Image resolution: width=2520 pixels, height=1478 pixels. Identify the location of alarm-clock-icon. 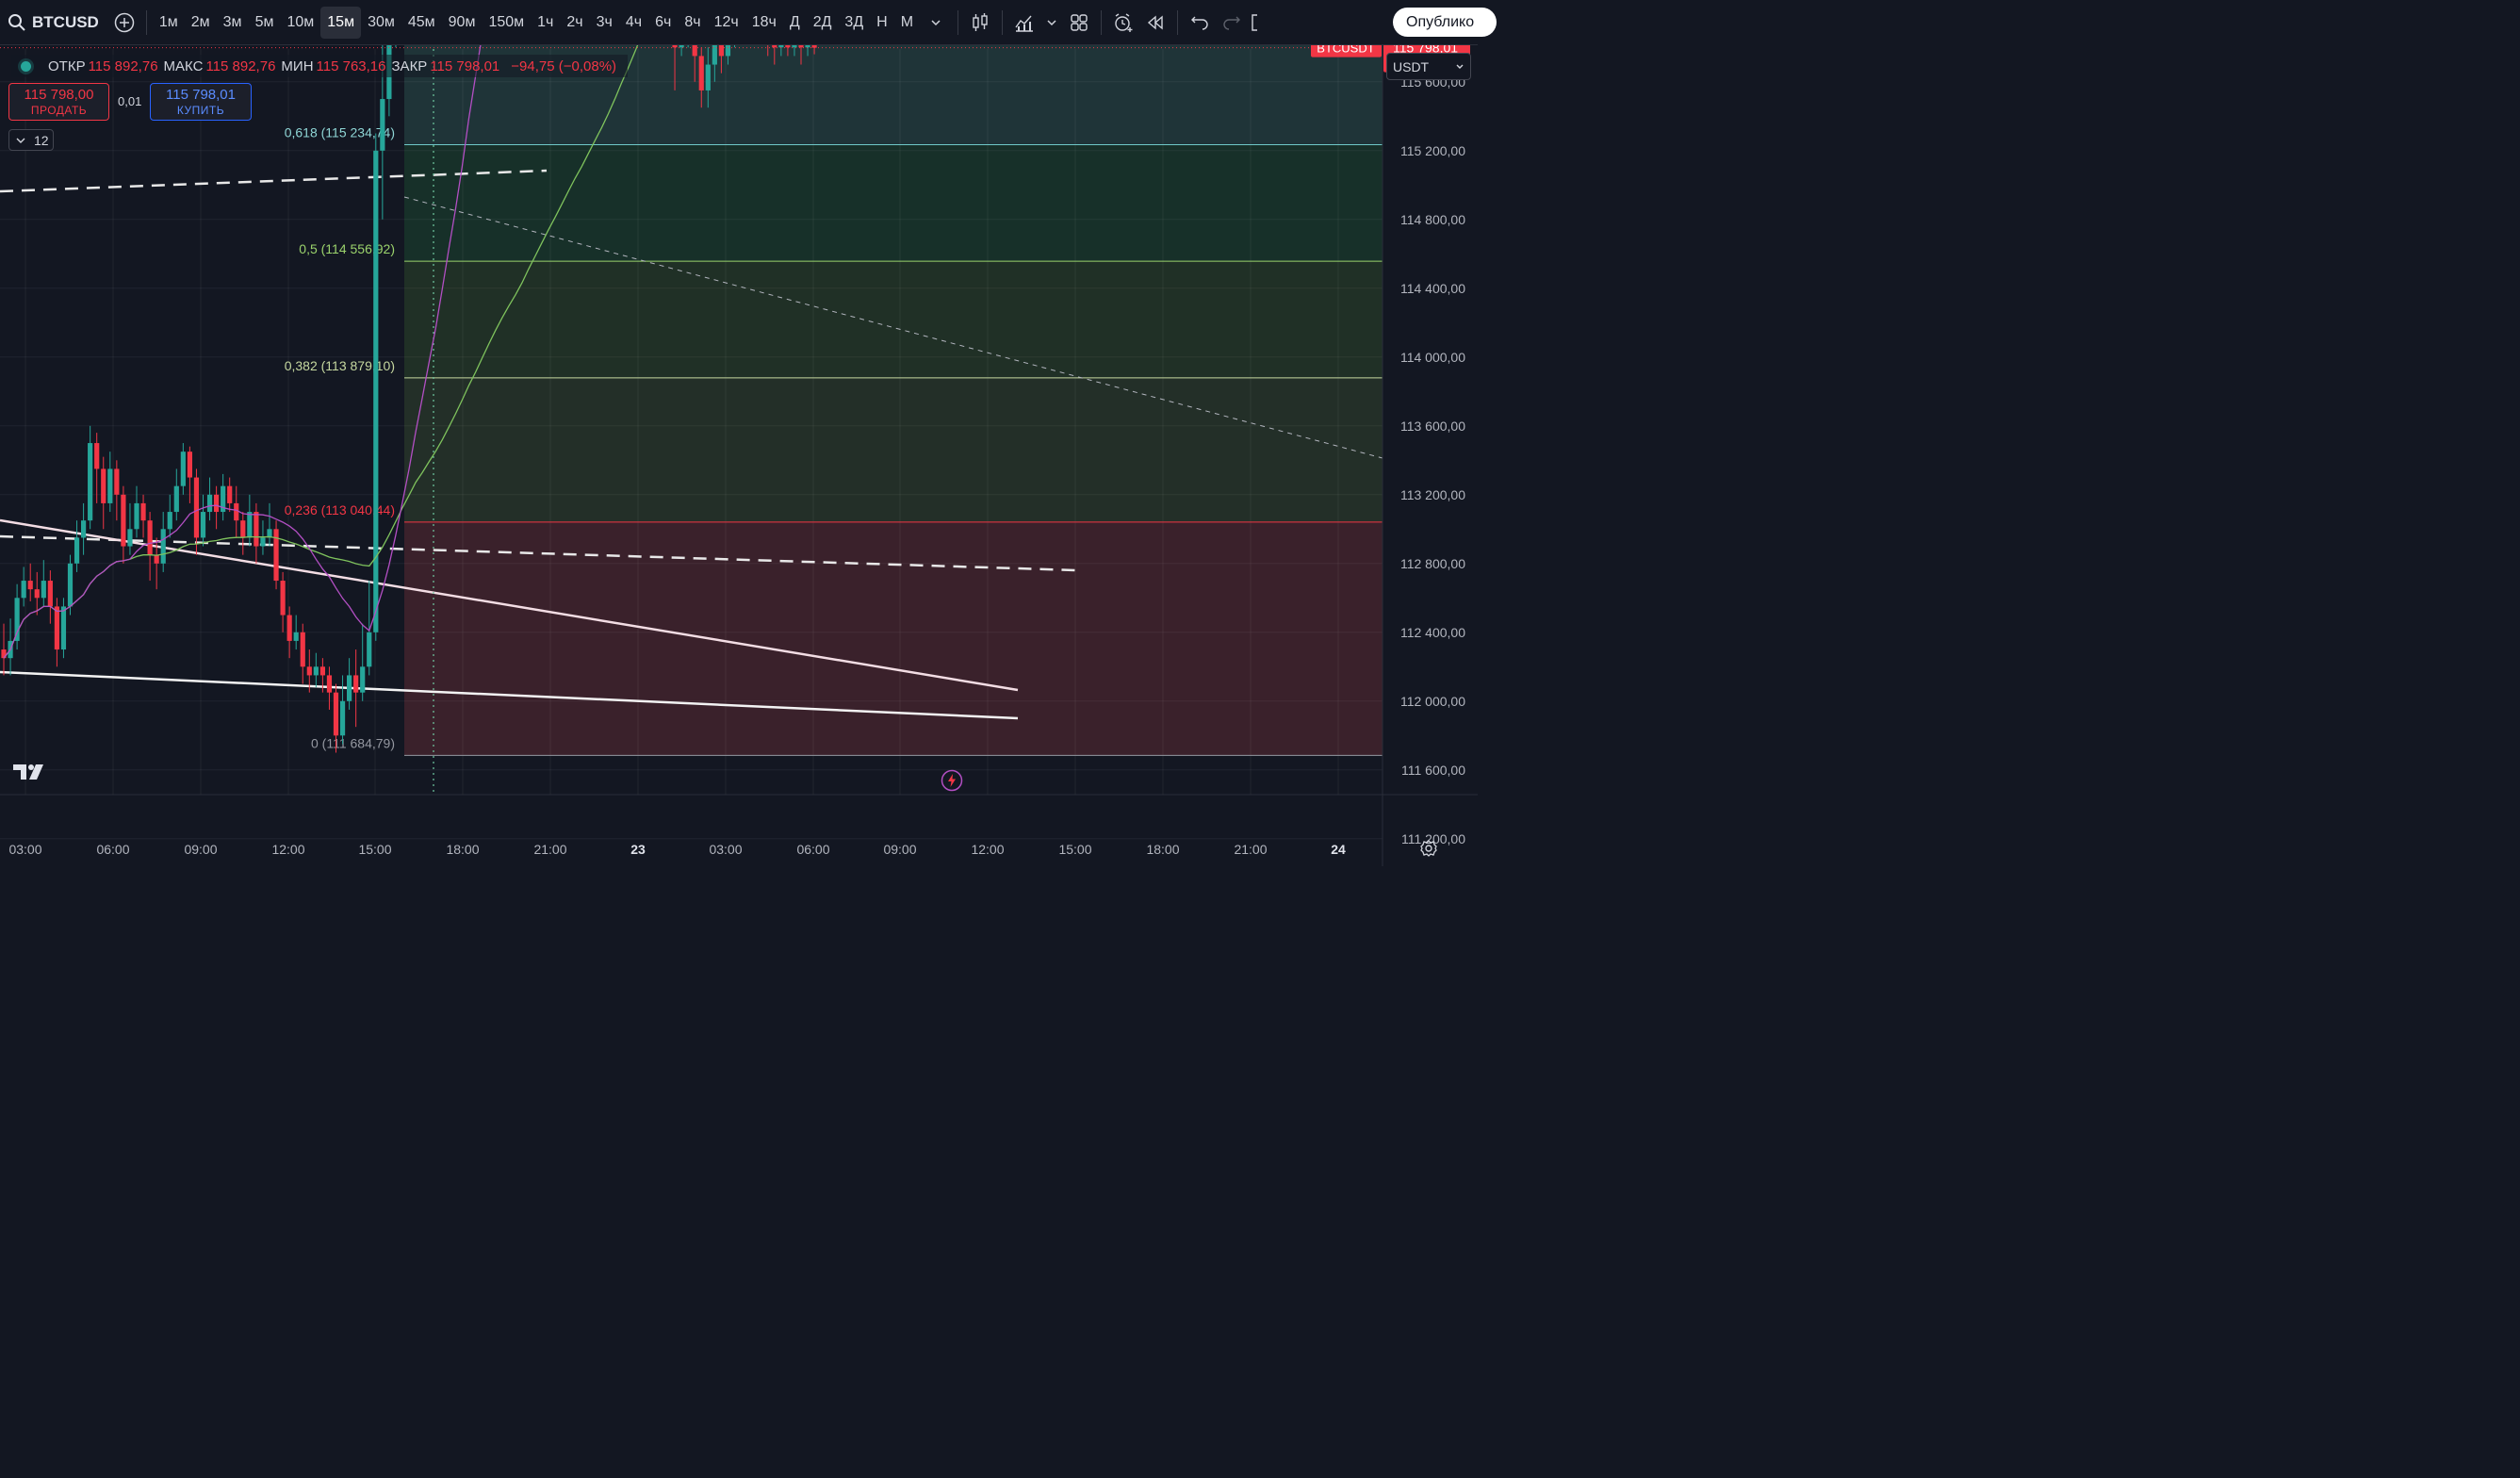
(1124, 22).